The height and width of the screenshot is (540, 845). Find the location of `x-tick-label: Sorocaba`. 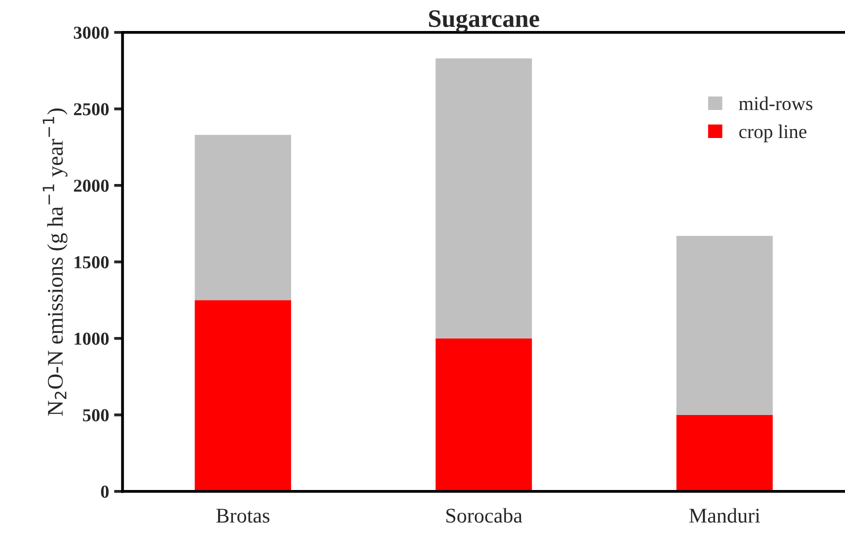

x-tick-label: Sorocaba is located at coordinates (484, 515).